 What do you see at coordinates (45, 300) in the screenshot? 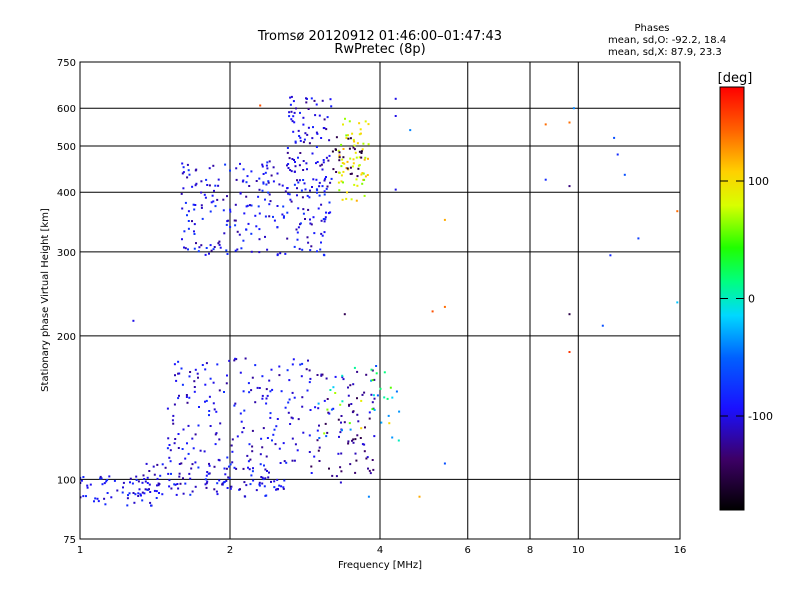
I see `y-axis-label: Stationary phase Virtual Height [km]` at bounding box center [45, 300].